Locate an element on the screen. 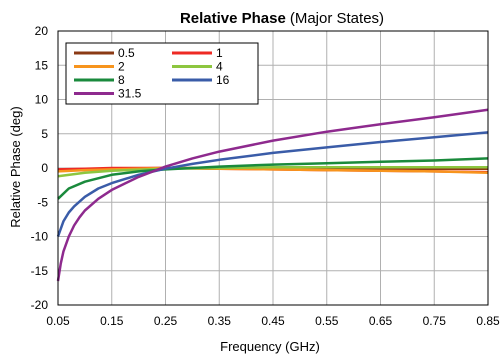 Image resolution: width=503 pixels, height=358 pixels. x-tick-label: 0.35 is located at coordinates (220, 321).